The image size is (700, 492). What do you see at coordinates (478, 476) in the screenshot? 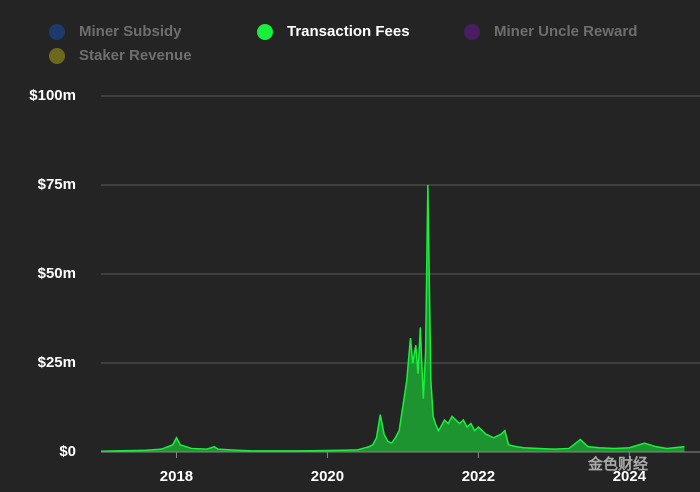
I see `x-tick-label: 2022` at bounding box center [478, 476].